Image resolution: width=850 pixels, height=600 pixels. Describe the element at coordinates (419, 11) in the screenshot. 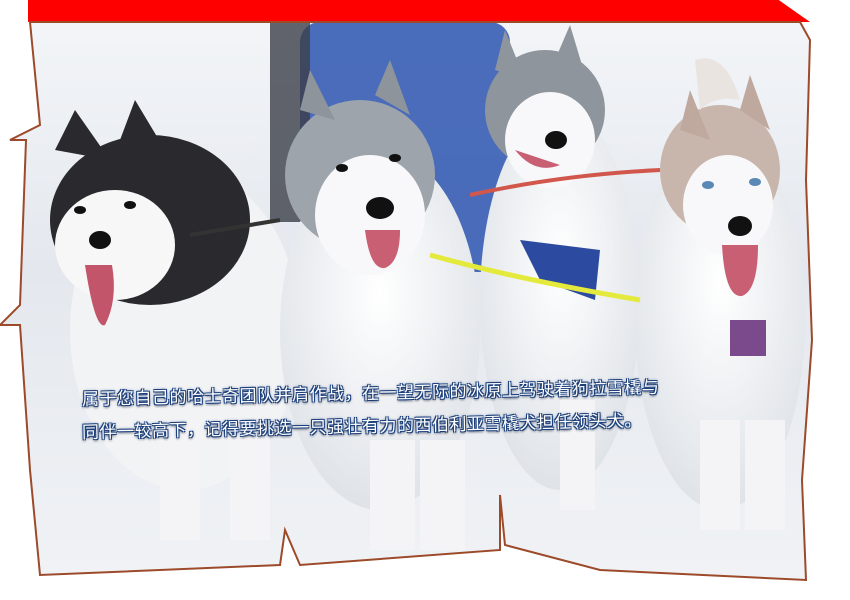

I see `top-red-banner` at that location.